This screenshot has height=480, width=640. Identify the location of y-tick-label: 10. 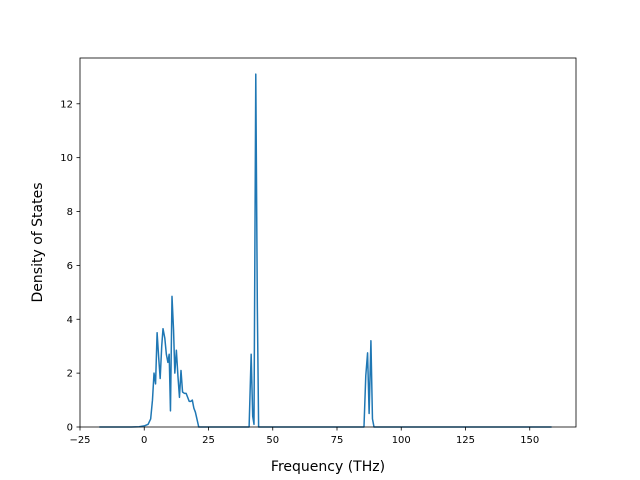
(66, 158).